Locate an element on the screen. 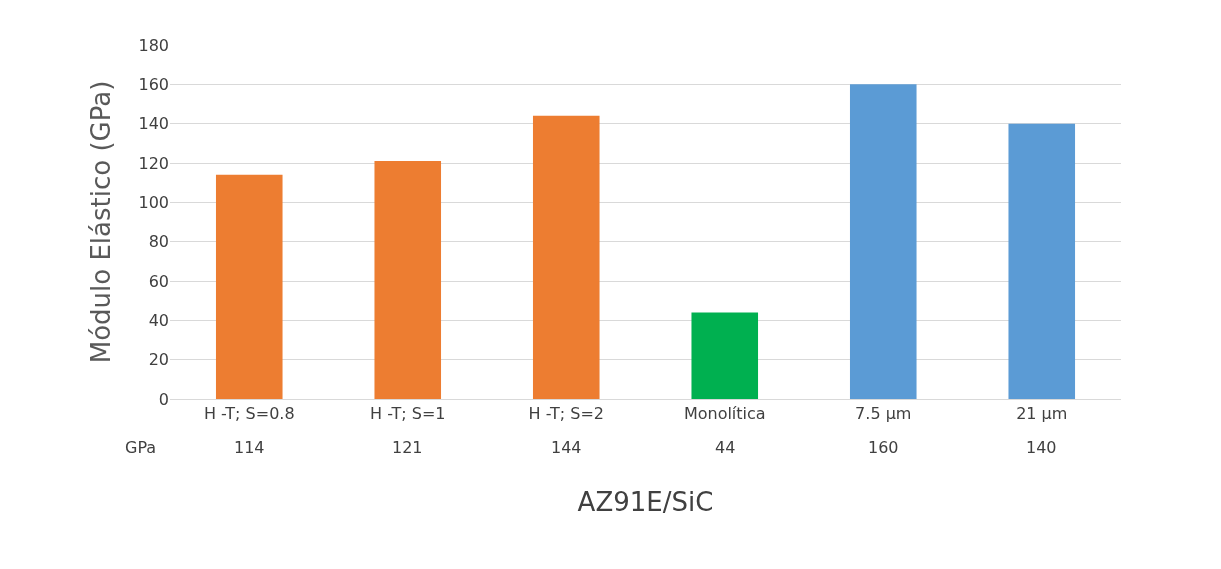 The height and width of the screenshot is (569, 1221). y-tick-label: 60 is located at coordinates (158, 281).